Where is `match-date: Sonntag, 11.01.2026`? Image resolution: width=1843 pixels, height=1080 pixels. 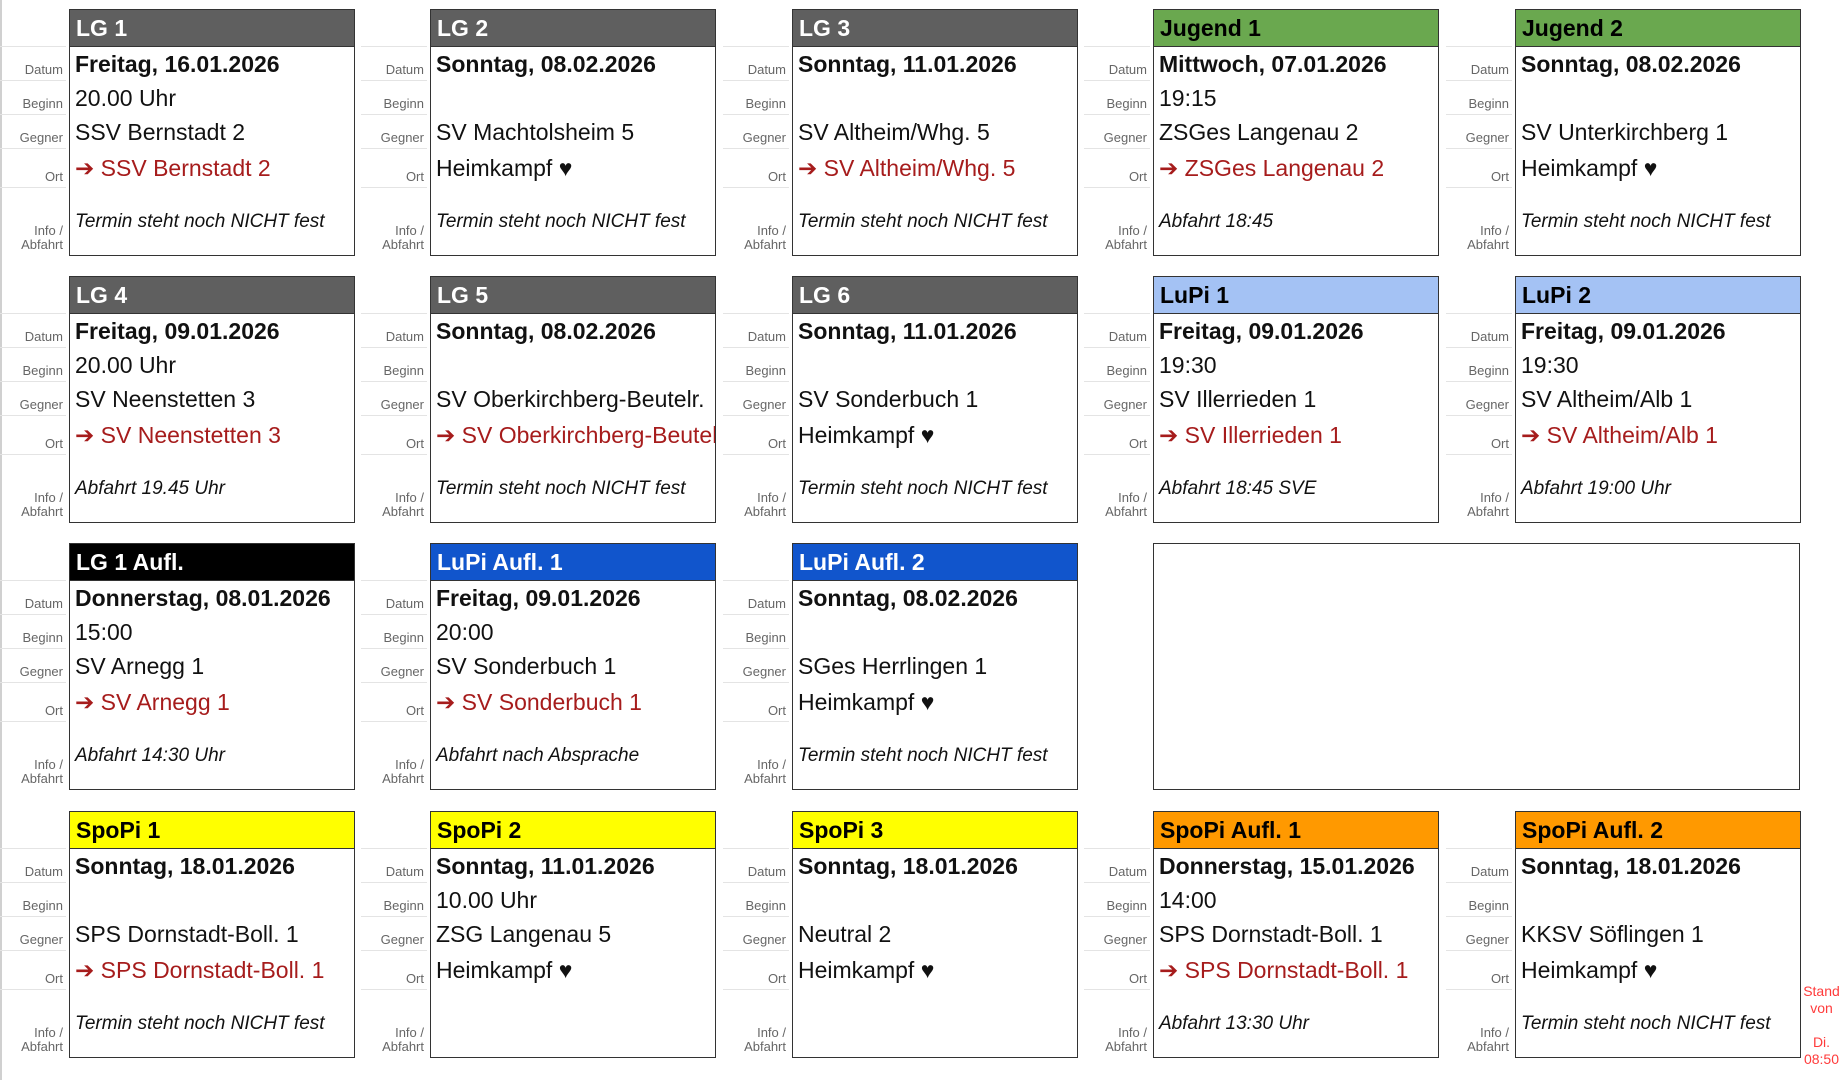 match-date: Sonntag, 11.01.2026 is located at coordinates (545, 866).